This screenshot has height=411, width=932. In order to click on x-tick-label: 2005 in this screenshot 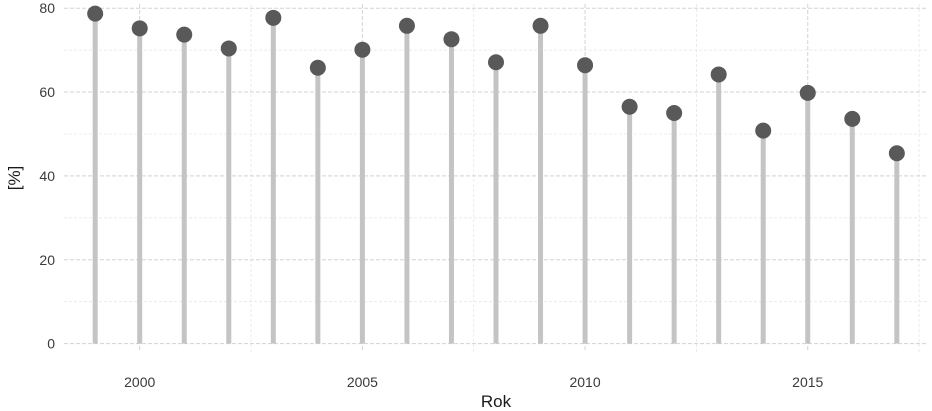, I will do `click(362, 382)`.